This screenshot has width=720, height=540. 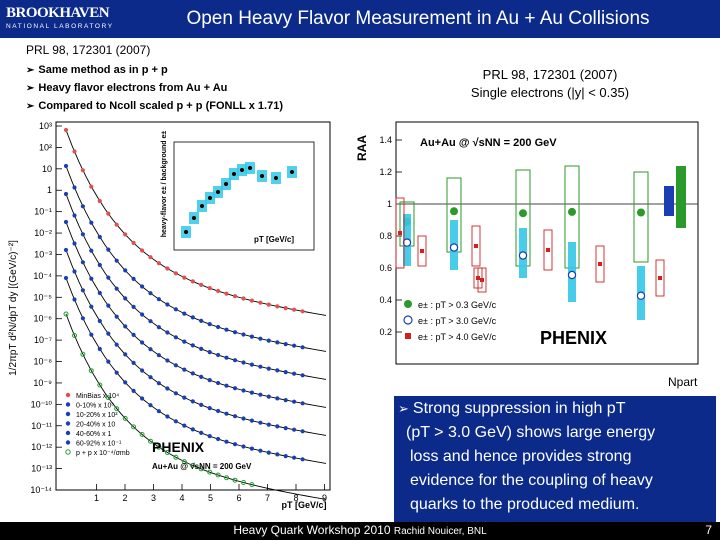 What do you see at coordinates (408, 304) in the screenshot?
I see `raa-legend-marker` at bounding box center [408, 304].